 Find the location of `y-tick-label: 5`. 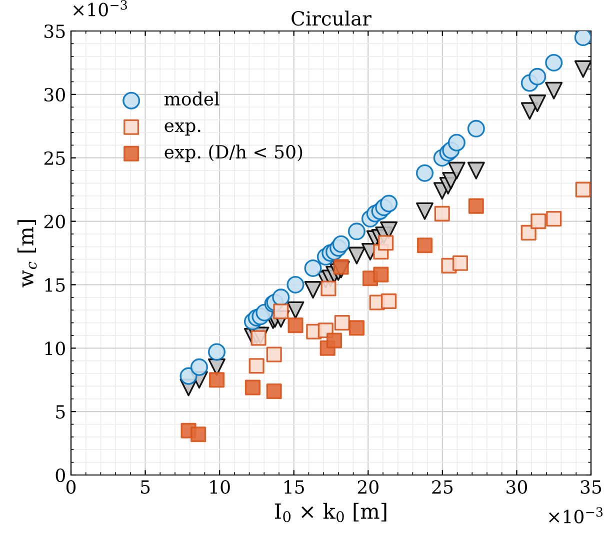

y-tick-label: 5 is located at coordinates (60, 412).